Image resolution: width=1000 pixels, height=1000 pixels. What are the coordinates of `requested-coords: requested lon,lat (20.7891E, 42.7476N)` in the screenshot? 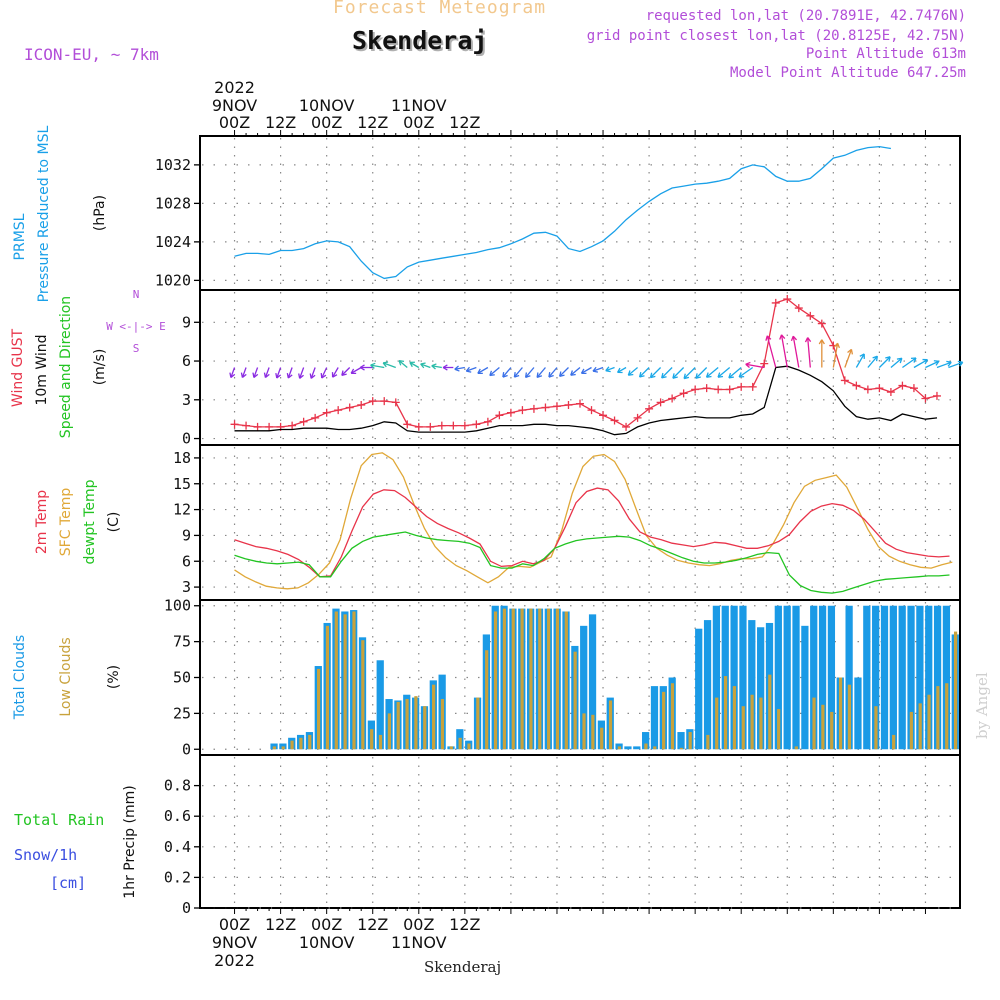 It's located at (805, 16).